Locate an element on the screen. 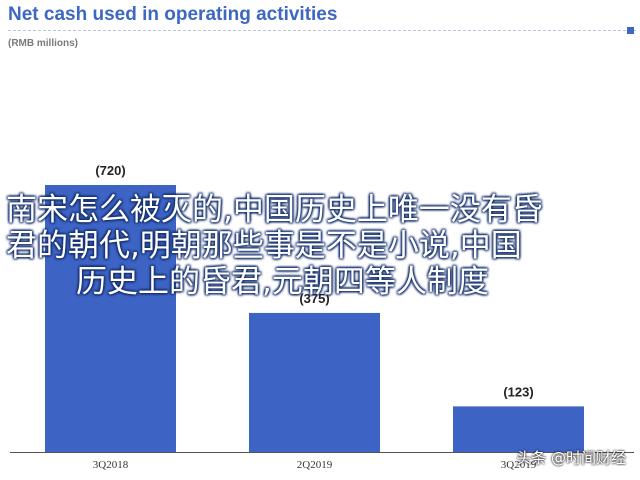 This screenshot has width=640, height=480. title-rule-marker is located at coordinates (630, 30).